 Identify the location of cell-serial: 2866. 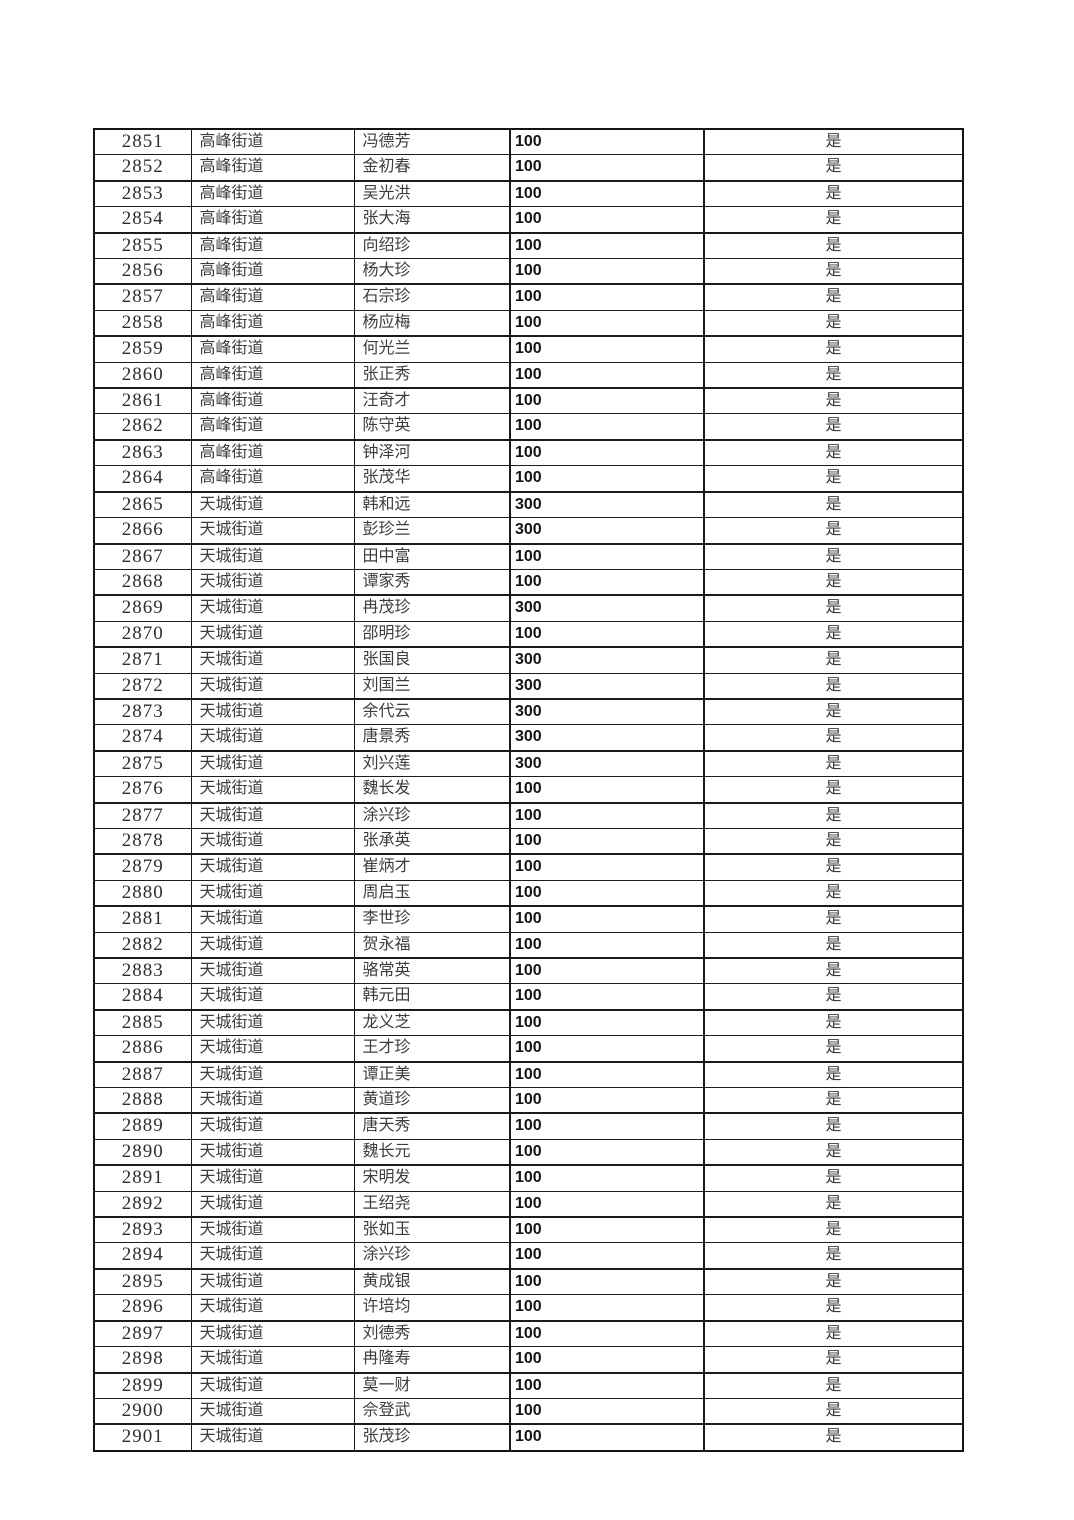
(142, 531).